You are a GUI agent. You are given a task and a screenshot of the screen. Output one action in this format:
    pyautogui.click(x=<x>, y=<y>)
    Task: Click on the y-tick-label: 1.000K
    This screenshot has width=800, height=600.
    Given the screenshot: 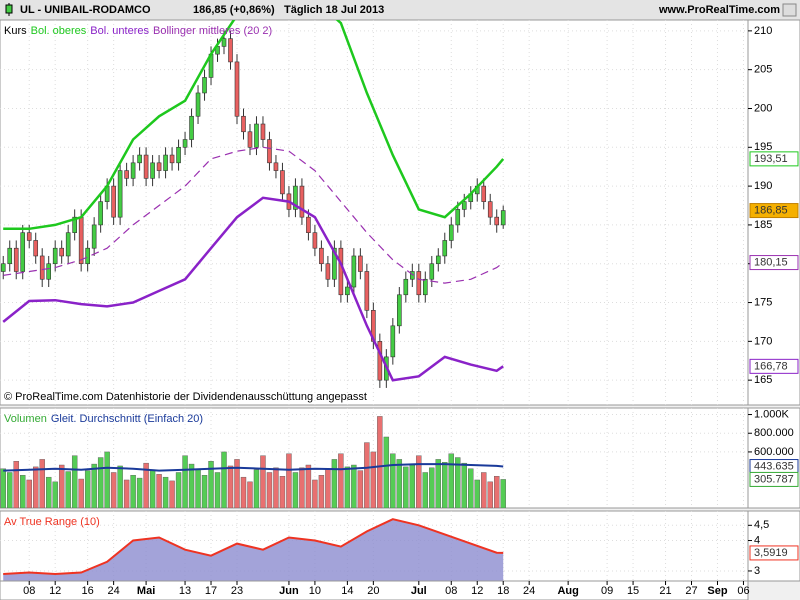 What is the action you would take?
    pyautogui.click(x=772, y=414)
    